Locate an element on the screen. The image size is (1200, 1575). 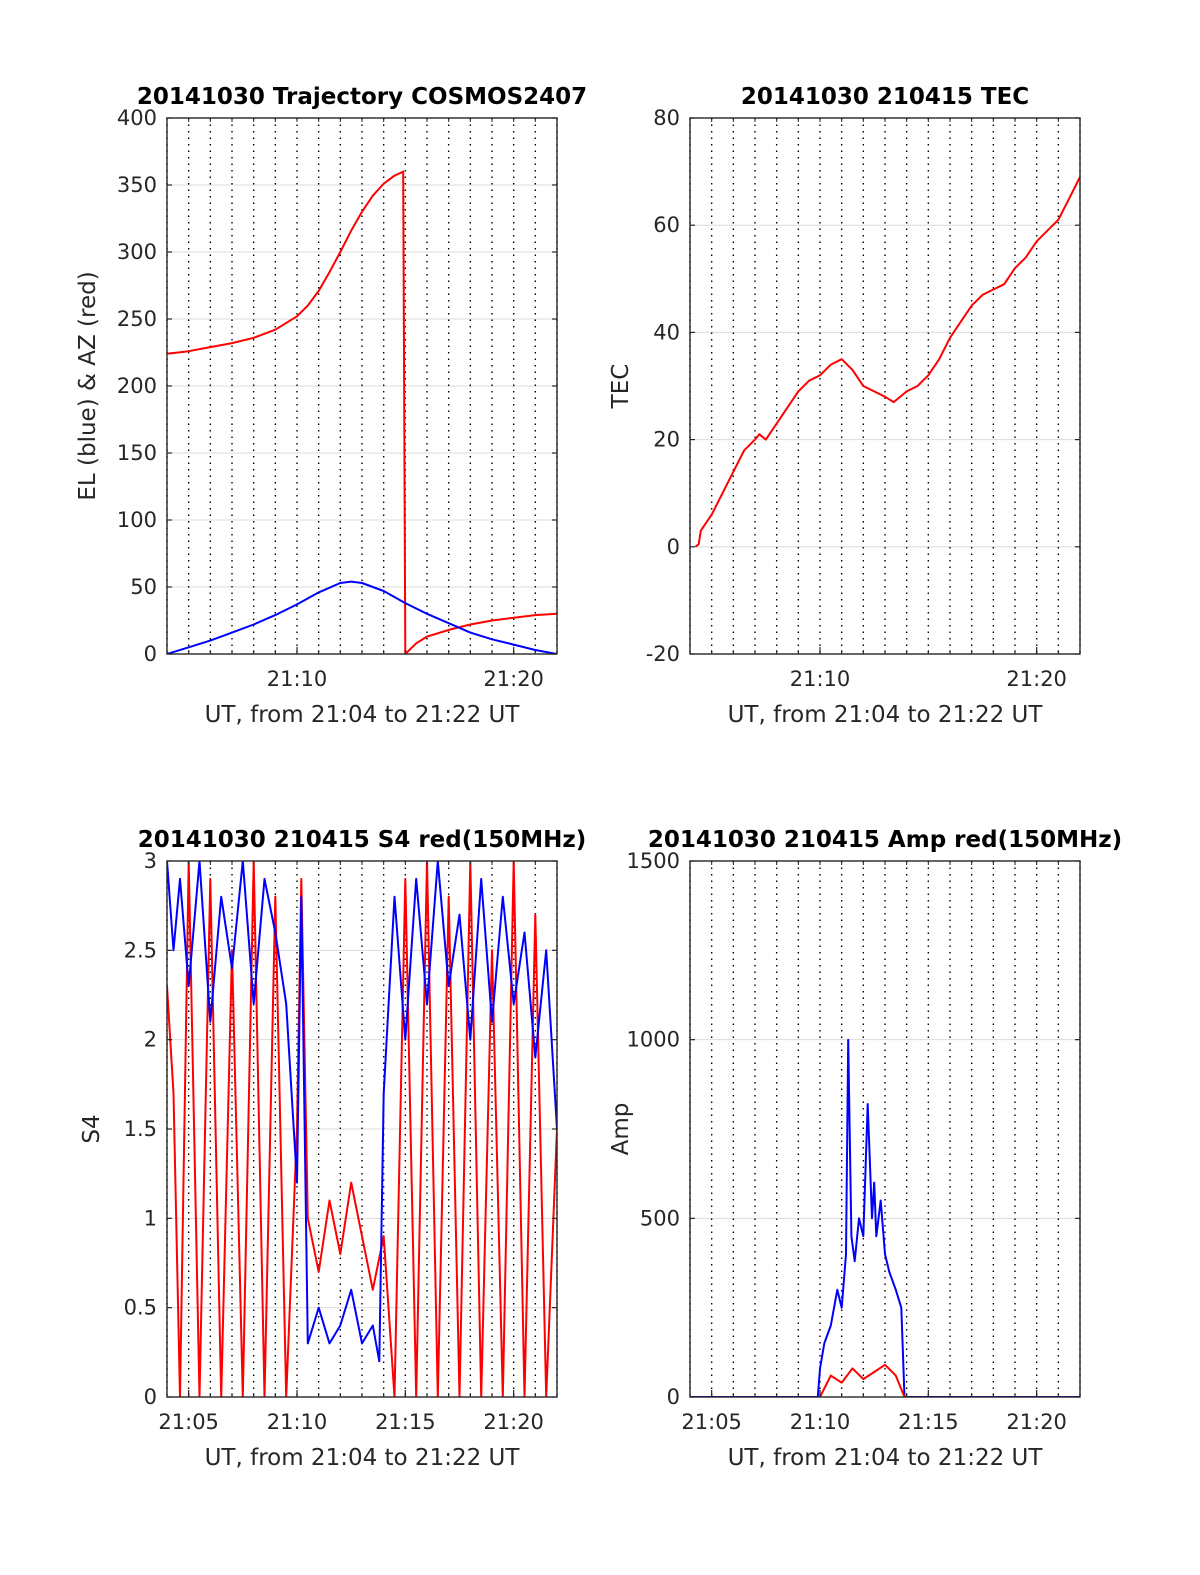
y-tick-label: 40 is located at coordinates (666, 332).